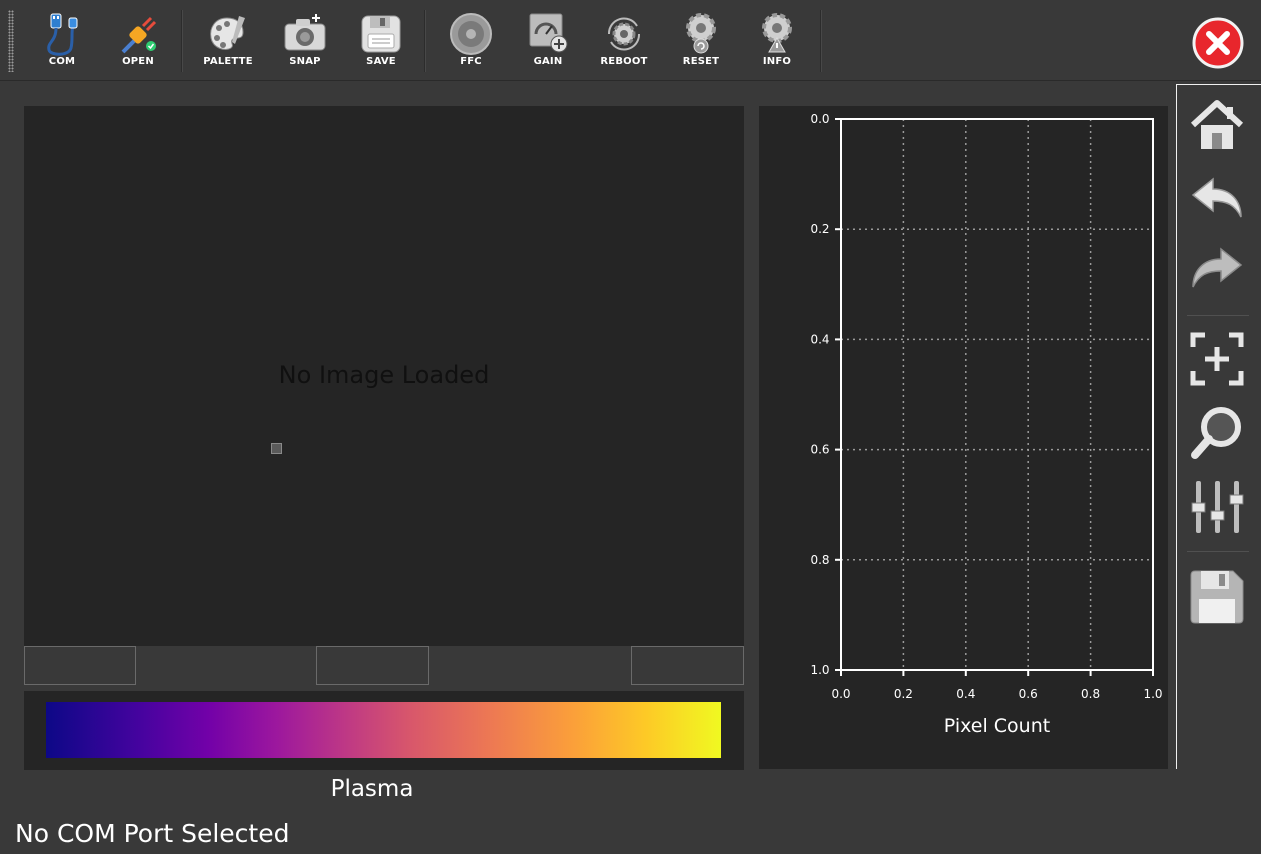 The height and width of the screenshot is (854, 1261). What do you see at coordinates (997, 726) in the screenshot?
I see `x-axis-label: Pixel Count` at bounding box center [997, 726].